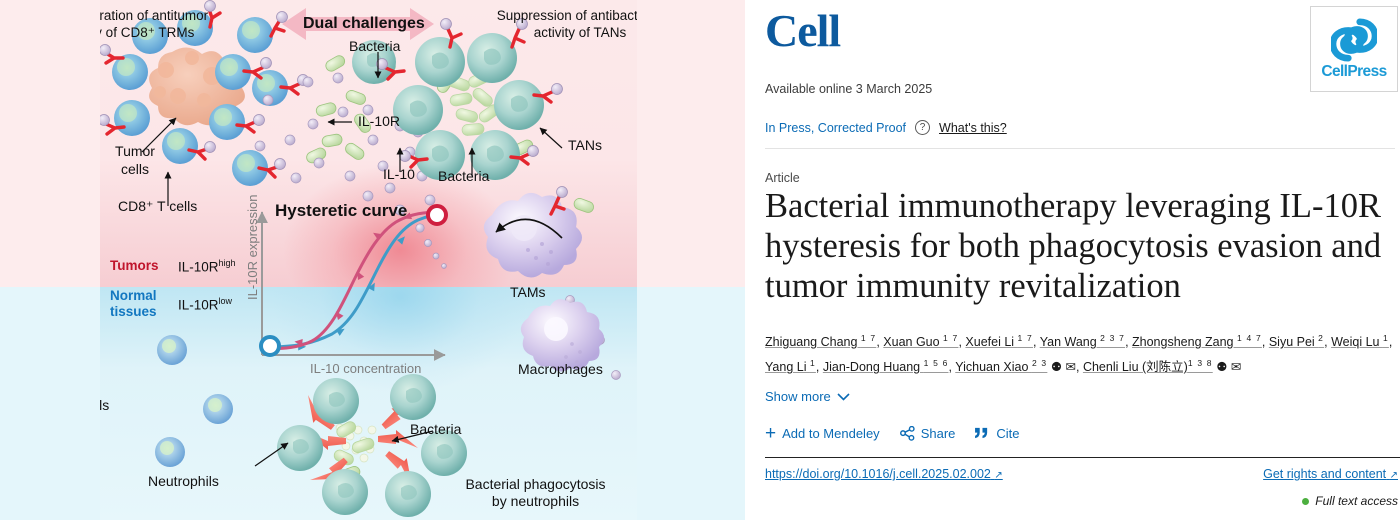 Image resolution: width=1400 pixels, height=520 pixels. What do you see at coordinates (200, 98) in the screenshot?
I see `cd8-t-cell-group-top` at bounding box center [200, 98].